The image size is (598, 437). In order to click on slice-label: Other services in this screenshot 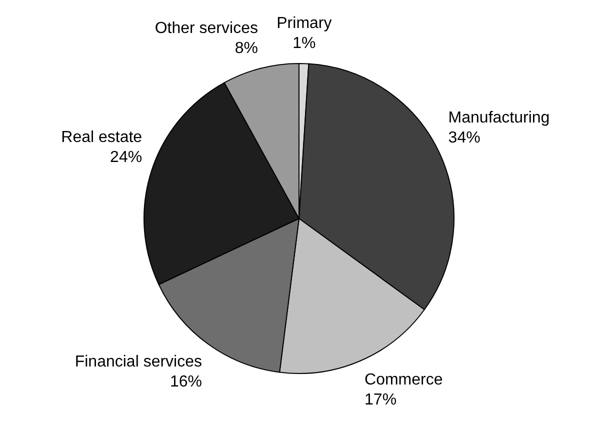, I will do `click(206, 29)`.